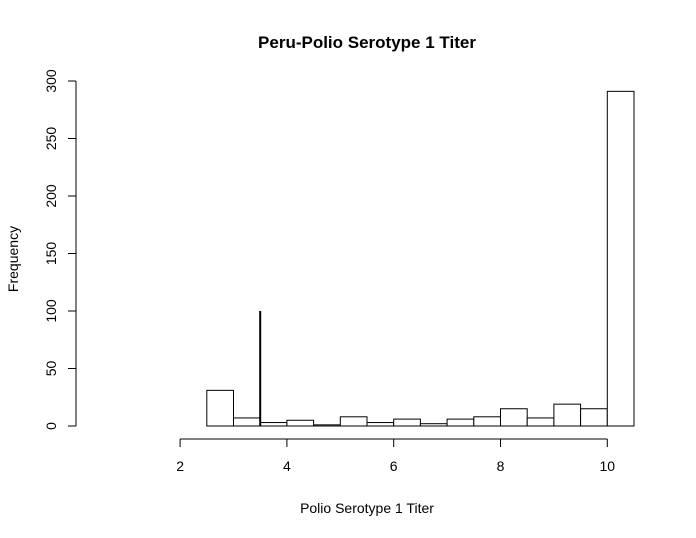  Describe the element at coordinates (60, 249) in the screenshot. I see `y-axis: 0 50 100 150 200 250 300` at that location.